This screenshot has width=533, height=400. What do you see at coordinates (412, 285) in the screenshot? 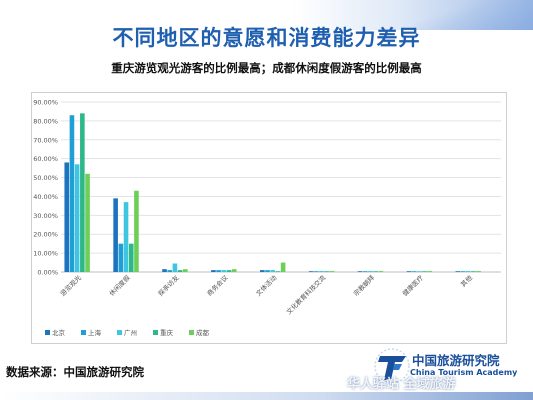
I see `x-tick-label: 健康医疗` at bounding box center [412, 285].